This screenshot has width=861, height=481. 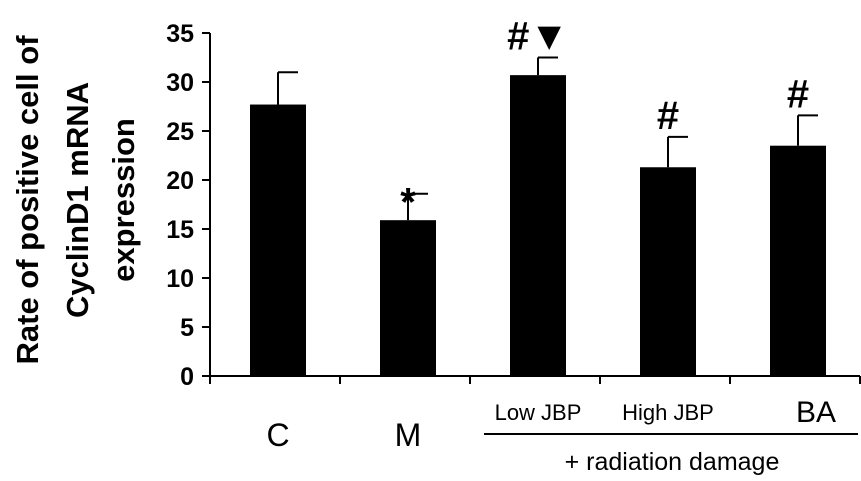 I want to click on y-ticks: 0 5 10 15 20 25 30 35, so click(x=188, y=205).